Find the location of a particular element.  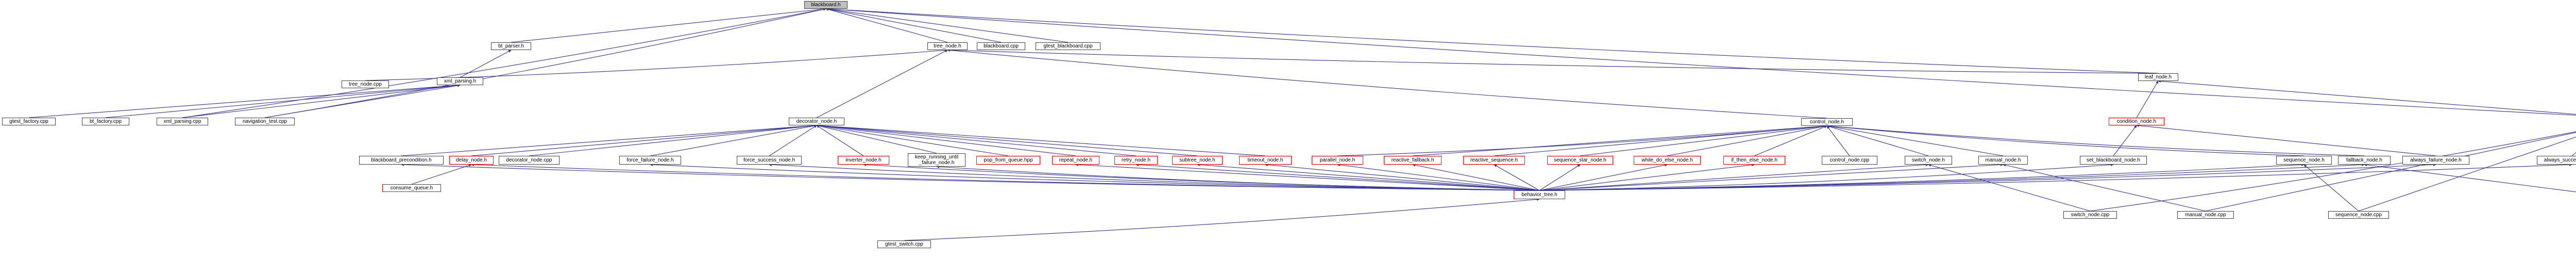

graph-node-keep-running-until-failure-node-h: keep_running_until _failure_node.h is located at coordinates (936, 160).